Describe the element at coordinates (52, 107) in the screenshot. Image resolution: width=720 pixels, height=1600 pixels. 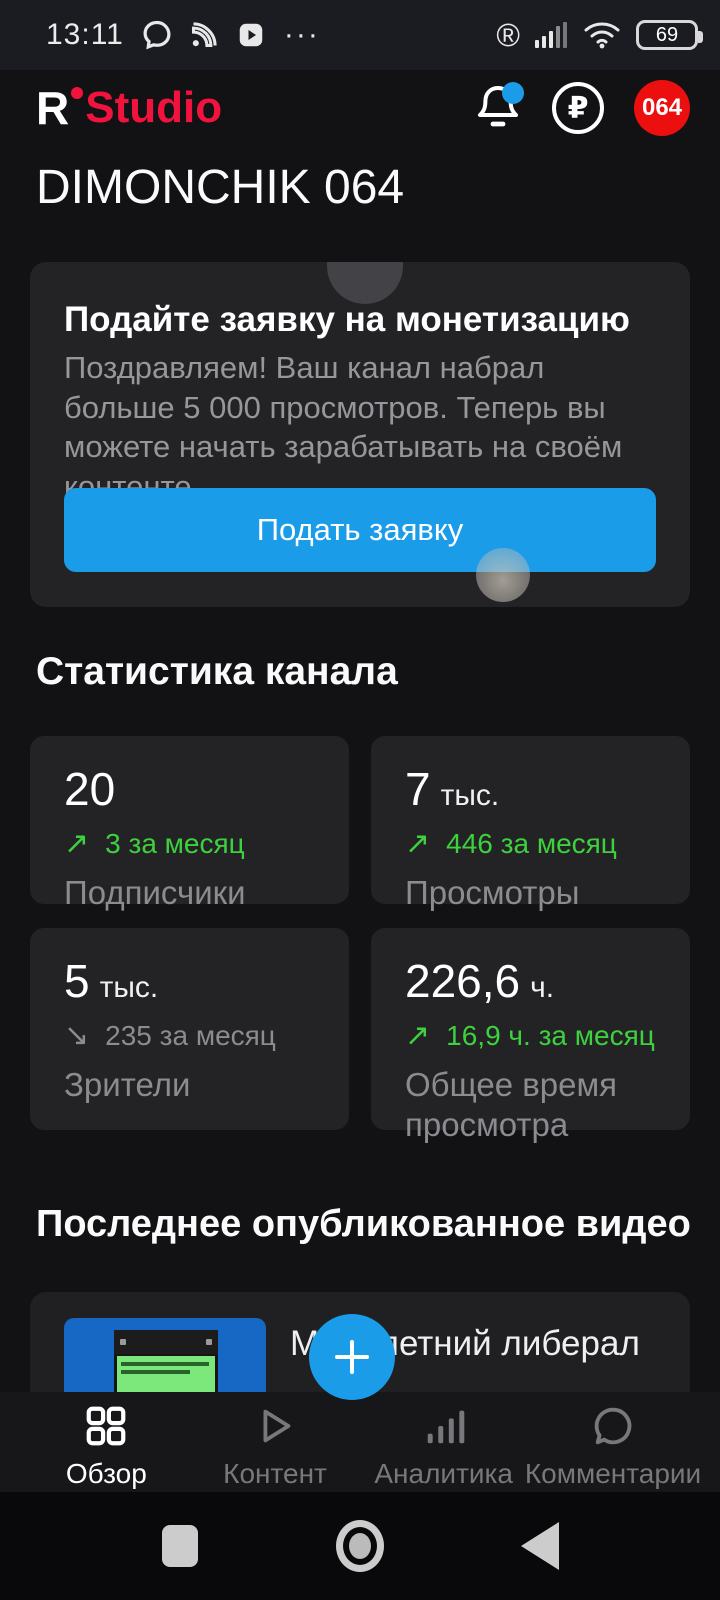
I see `logo-r: R` at that location.